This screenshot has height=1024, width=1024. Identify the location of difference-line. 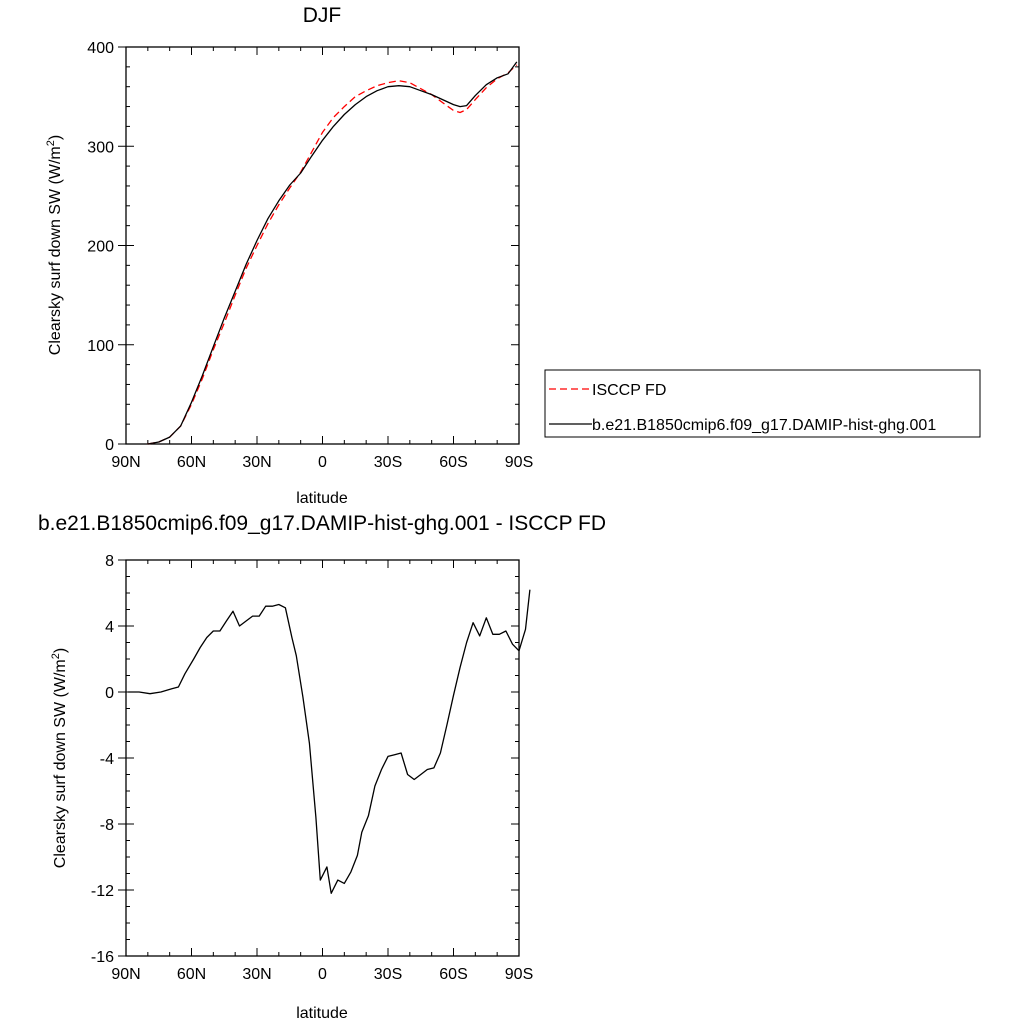
(329, 741).